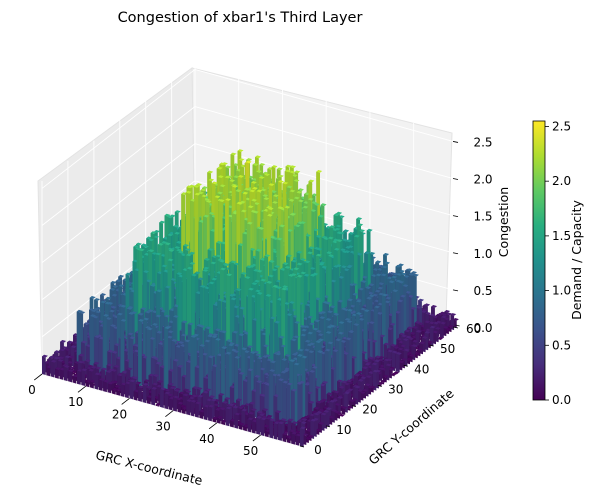 The height and width of the screenshot is (504, 593). I want to click on x-axis-label: GRC X-coordinate, so click(149, 467).